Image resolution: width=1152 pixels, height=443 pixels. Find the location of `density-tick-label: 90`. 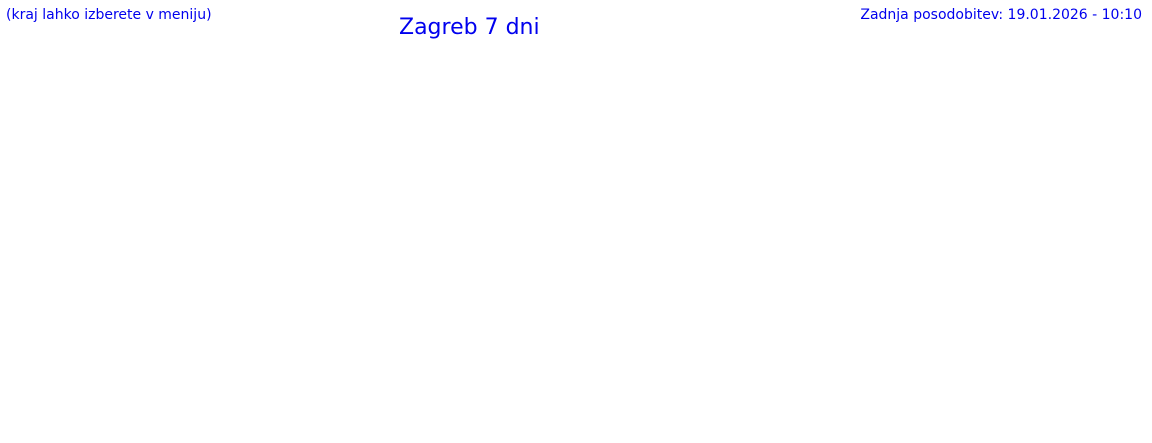

density-tick-label: 90 is located at coordinates (1068, 411).